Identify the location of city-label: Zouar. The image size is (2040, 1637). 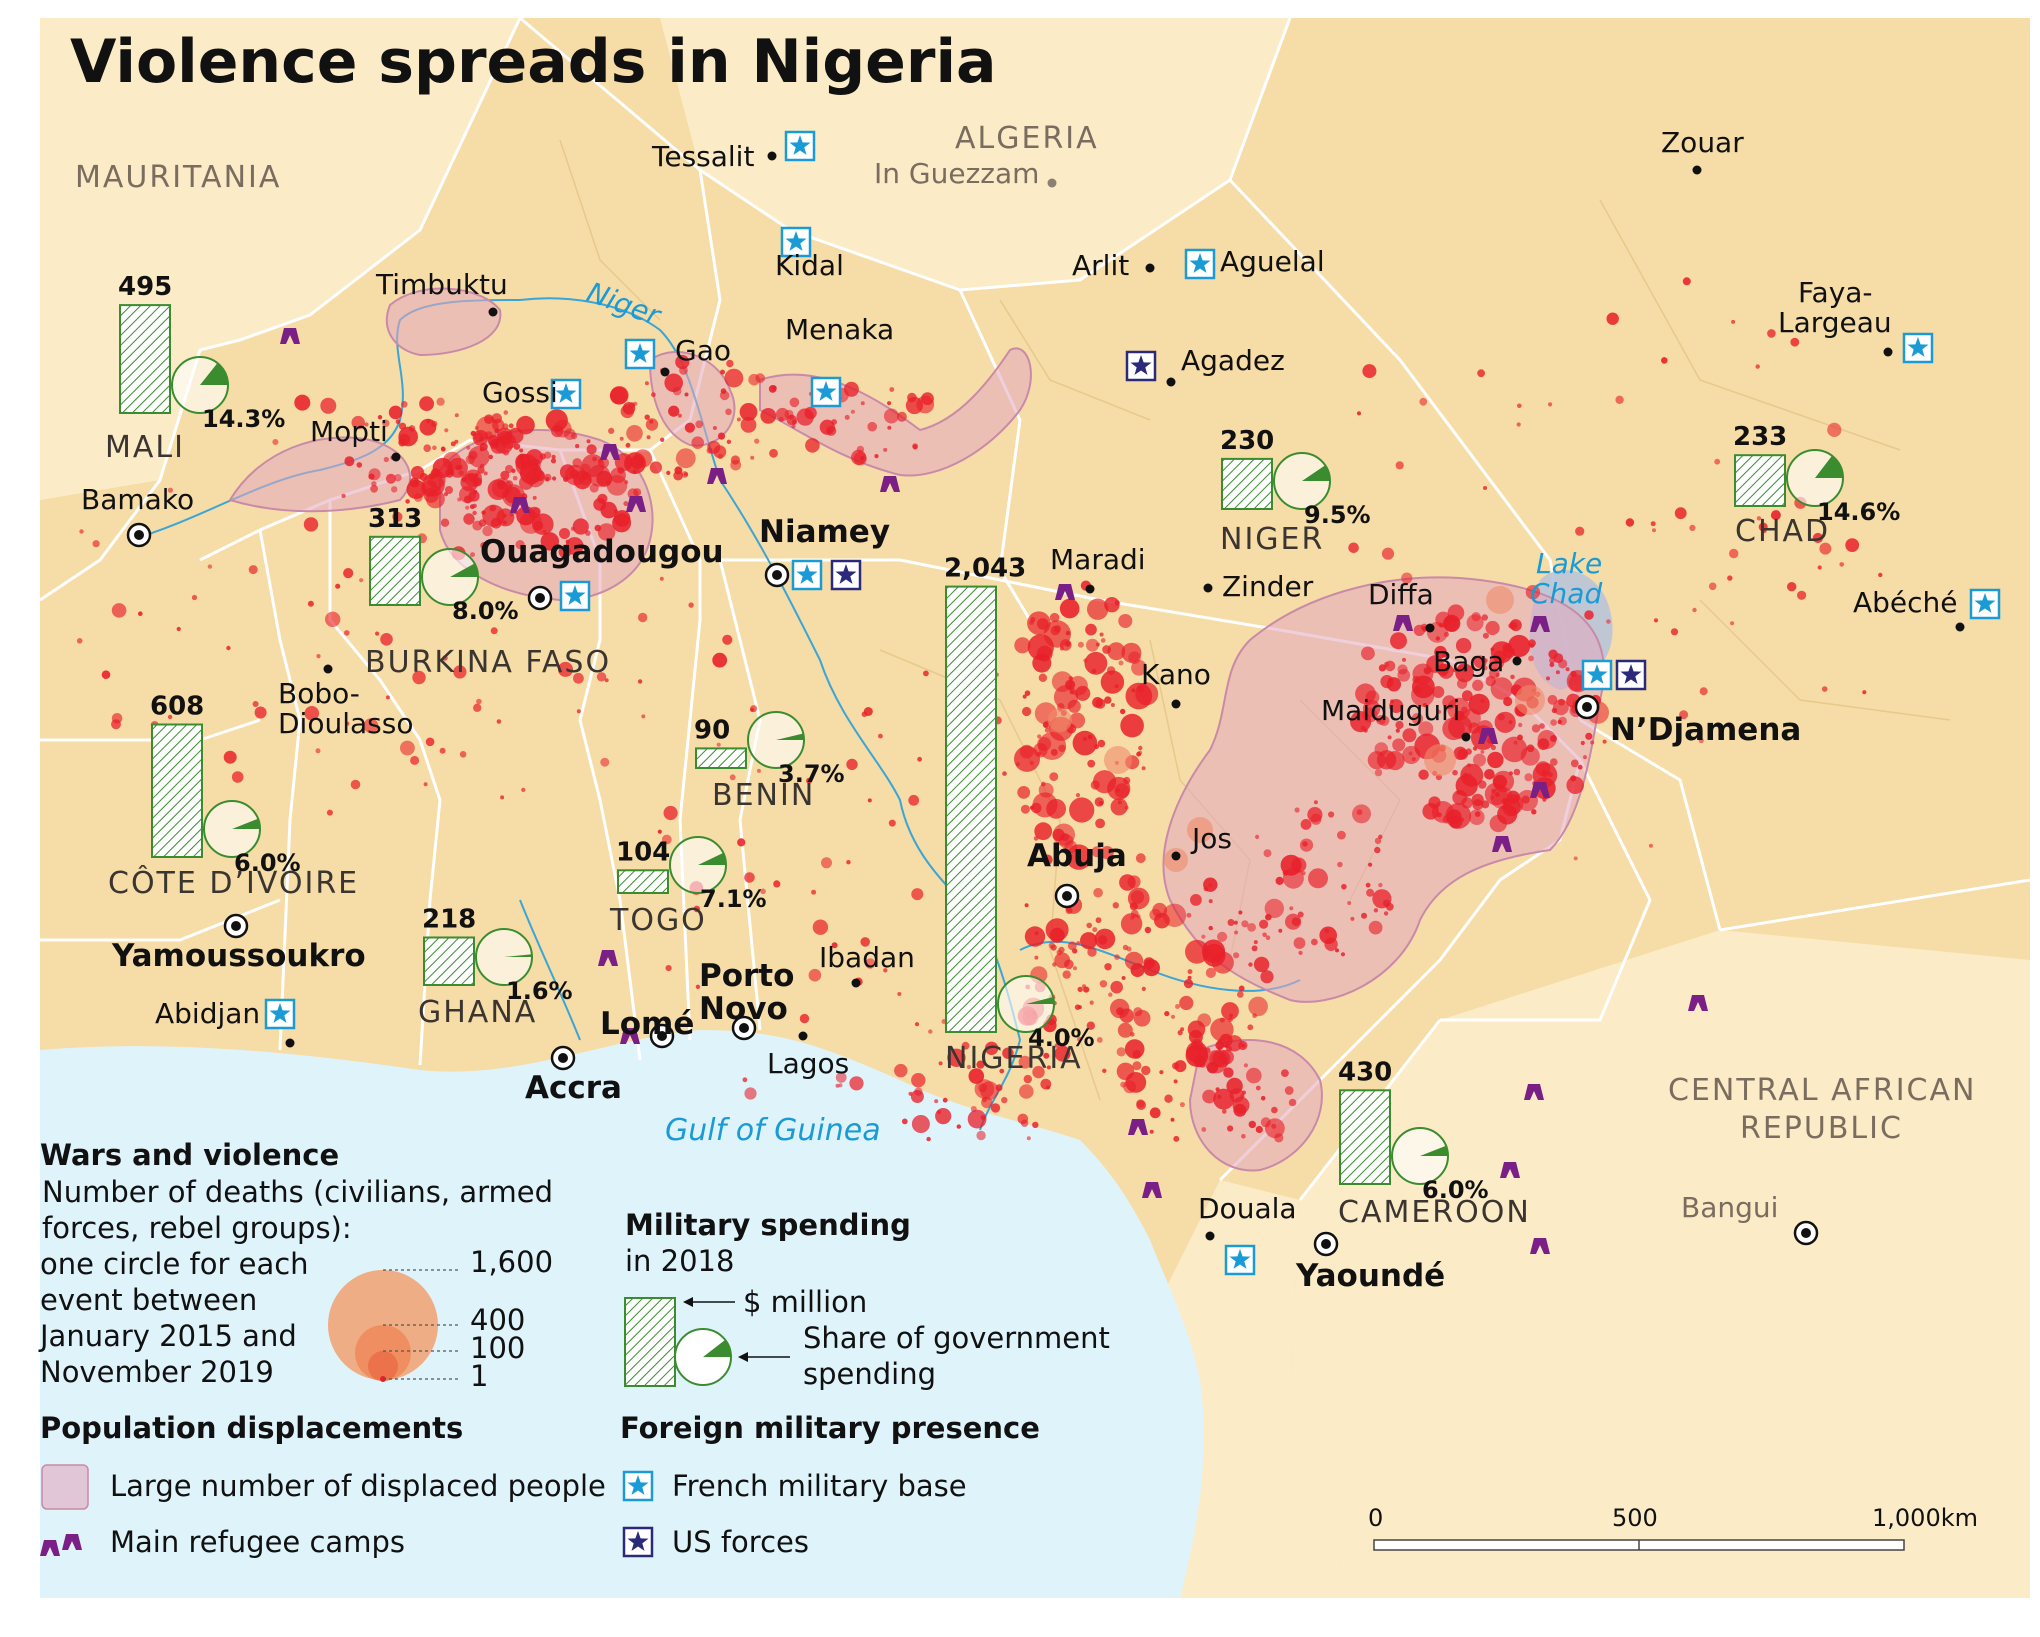
(1702, 142).